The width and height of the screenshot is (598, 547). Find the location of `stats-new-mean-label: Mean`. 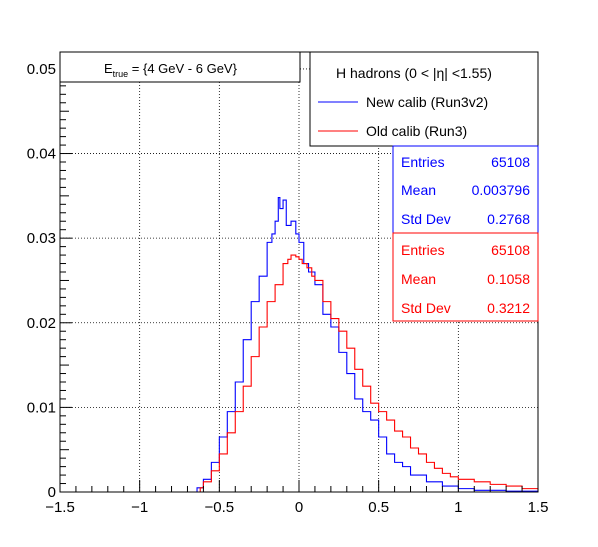

stats-new-mean-label: Mean is located at coordinates (418, 190).